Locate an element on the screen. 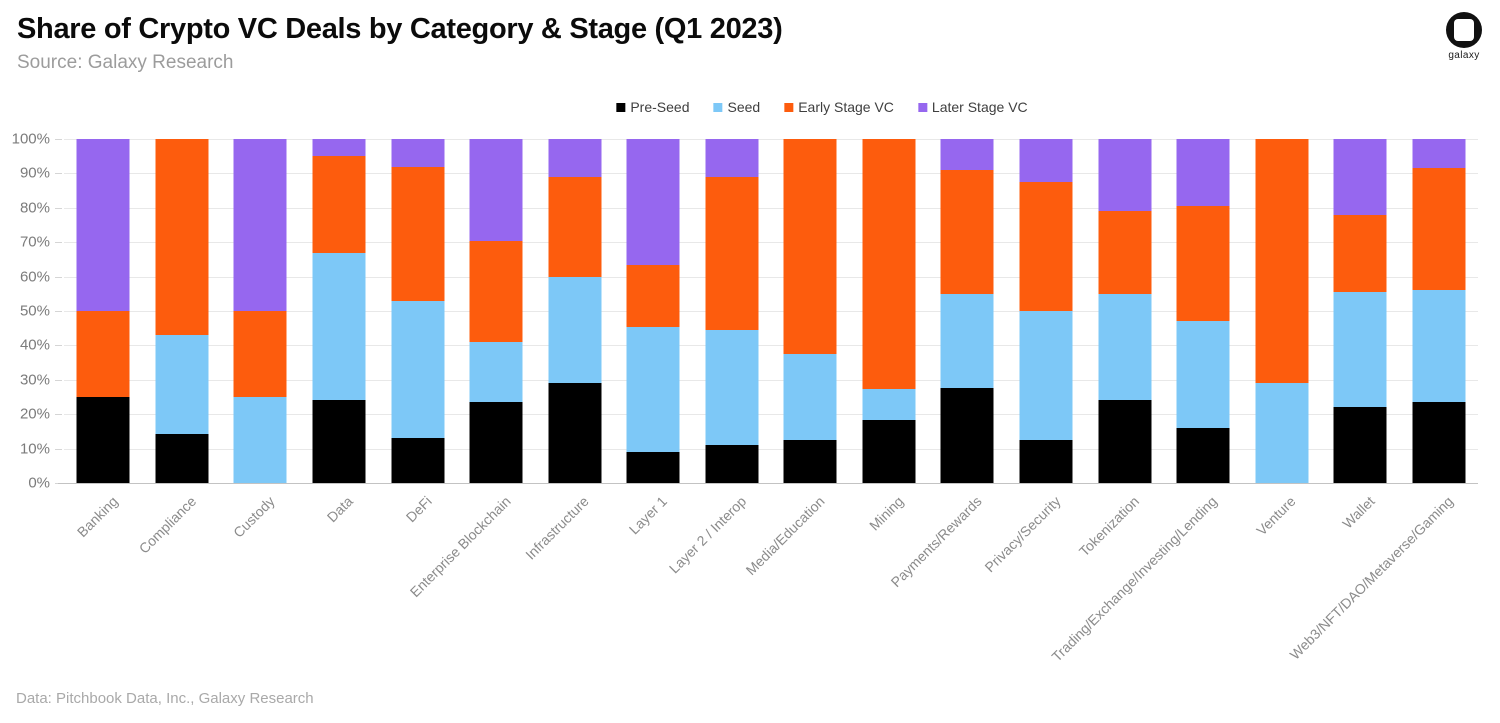 The width and height of the screenshot is (1500, 723). y-tick-label: 70% is located at coordinates (34, 242).